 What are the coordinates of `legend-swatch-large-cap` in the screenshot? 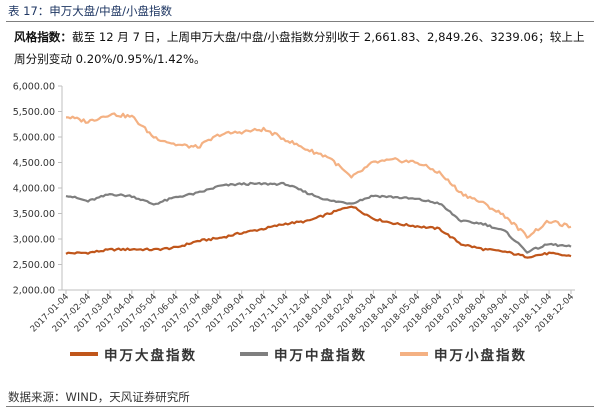 It's located at (84, 354).